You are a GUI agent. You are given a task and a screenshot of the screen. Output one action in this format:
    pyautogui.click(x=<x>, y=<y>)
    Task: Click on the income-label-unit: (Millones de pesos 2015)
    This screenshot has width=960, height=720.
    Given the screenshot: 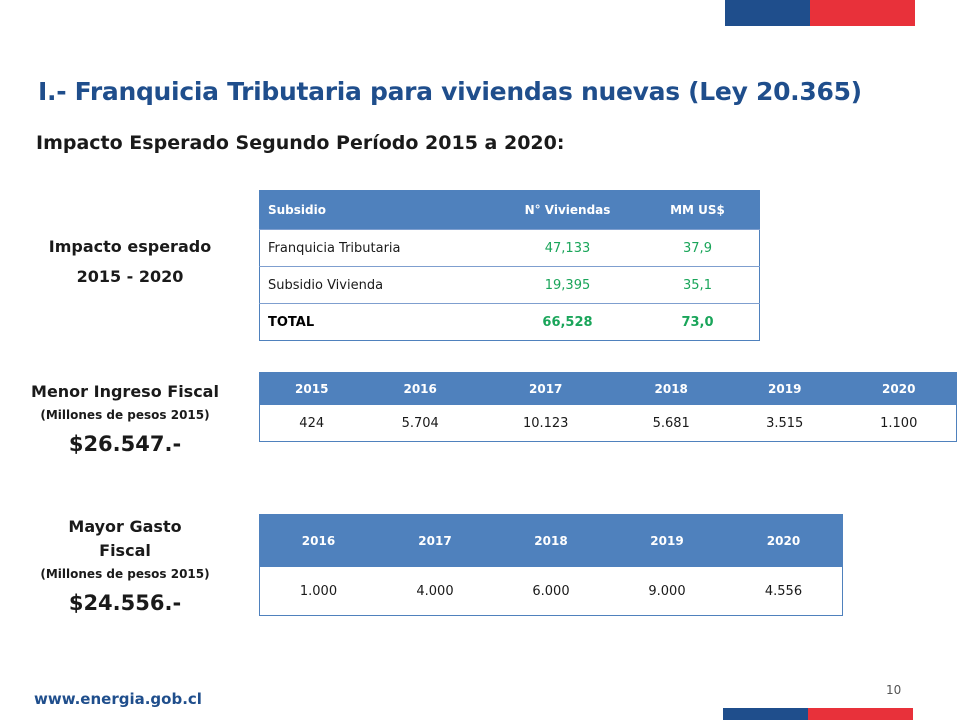 What is the action you would take?
    pyautogui.click(x=125, y=415)
    